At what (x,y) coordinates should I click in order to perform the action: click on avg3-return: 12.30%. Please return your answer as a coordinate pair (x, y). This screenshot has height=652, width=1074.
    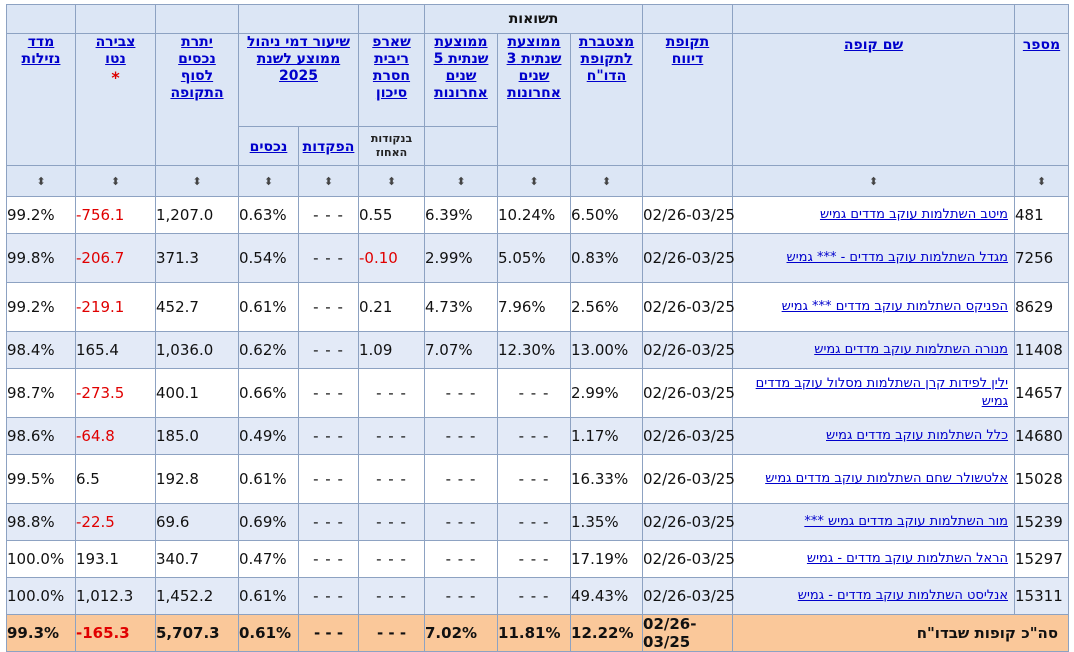
    Looking at the image, I should click on (534, 350).